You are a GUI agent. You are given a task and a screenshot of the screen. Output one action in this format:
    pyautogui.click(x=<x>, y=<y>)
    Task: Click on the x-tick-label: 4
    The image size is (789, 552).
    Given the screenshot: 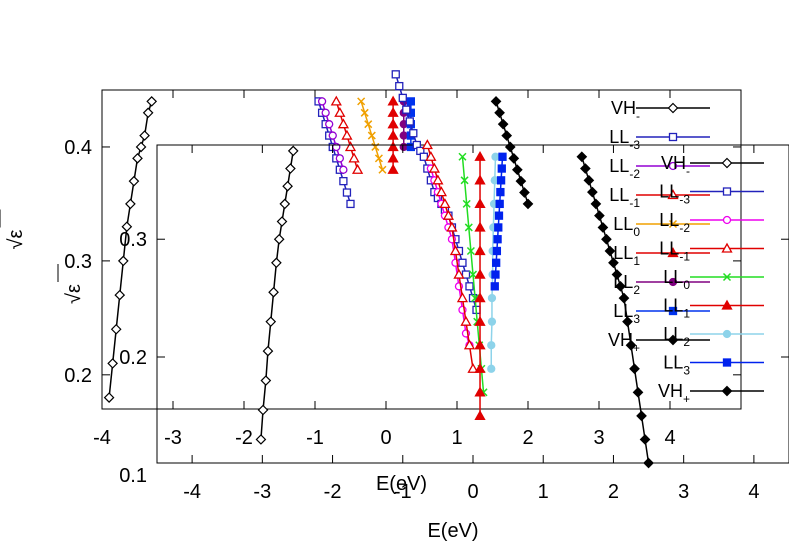 What is the action you would take?
    pyautogui.click(x=753, y=492)
    